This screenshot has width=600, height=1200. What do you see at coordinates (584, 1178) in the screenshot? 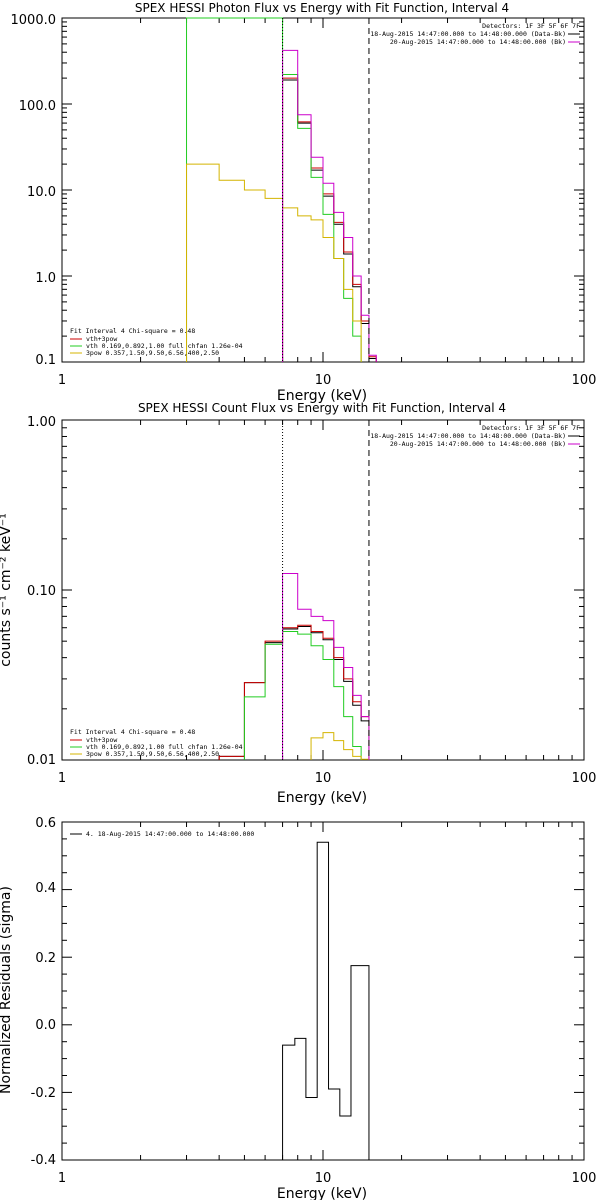
I see `panel3-xtick-100: 100` at bounding box center [584, 1178].